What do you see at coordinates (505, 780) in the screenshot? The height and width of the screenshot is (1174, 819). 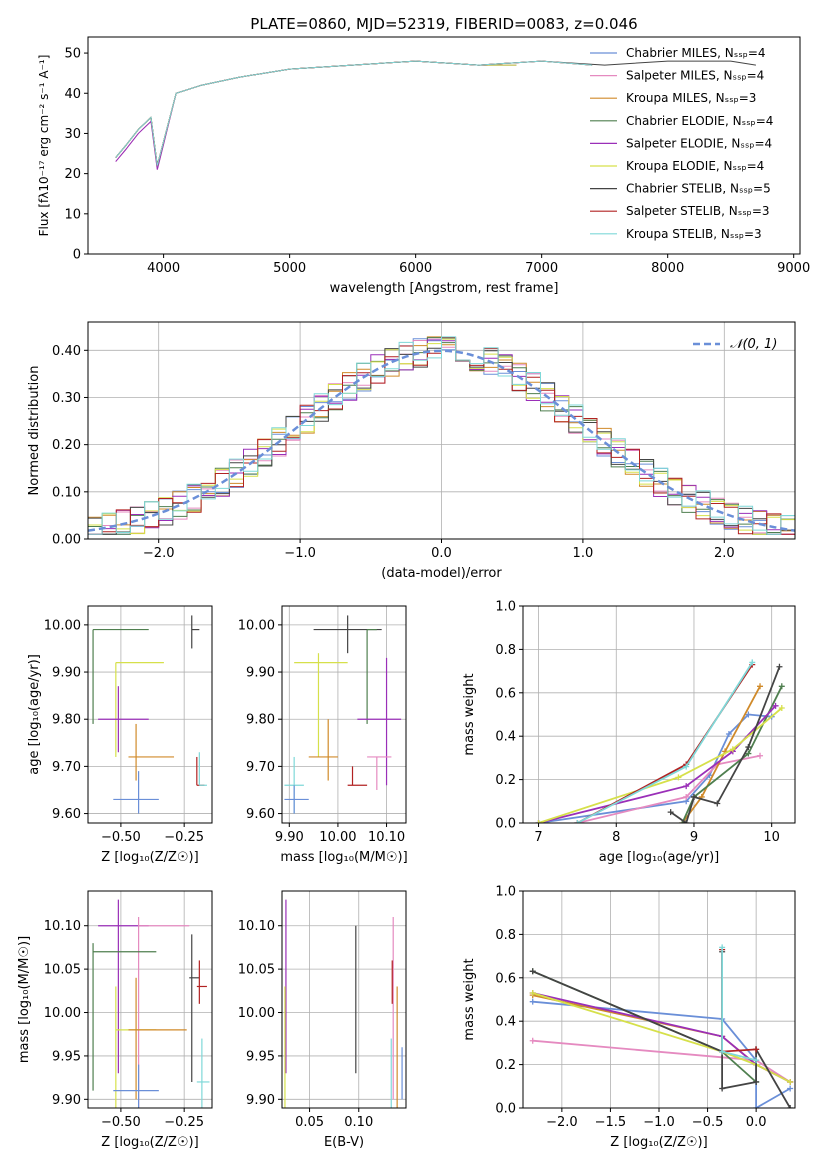 I see `tick-label-y: 0.2` at bounding box center [505, 780].